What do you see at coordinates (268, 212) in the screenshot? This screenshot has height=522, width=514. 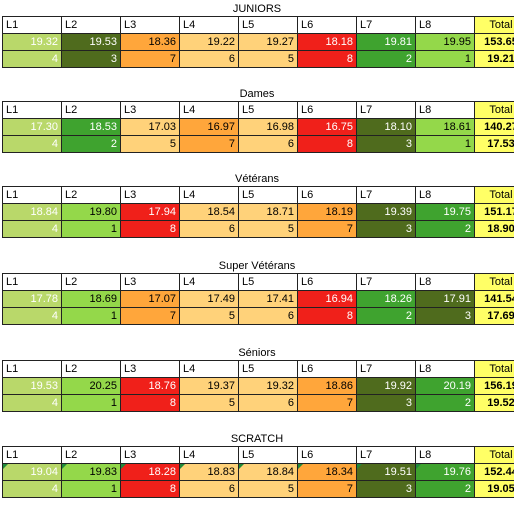 I see `cell: 18.71` at bounding box center [268, 212].